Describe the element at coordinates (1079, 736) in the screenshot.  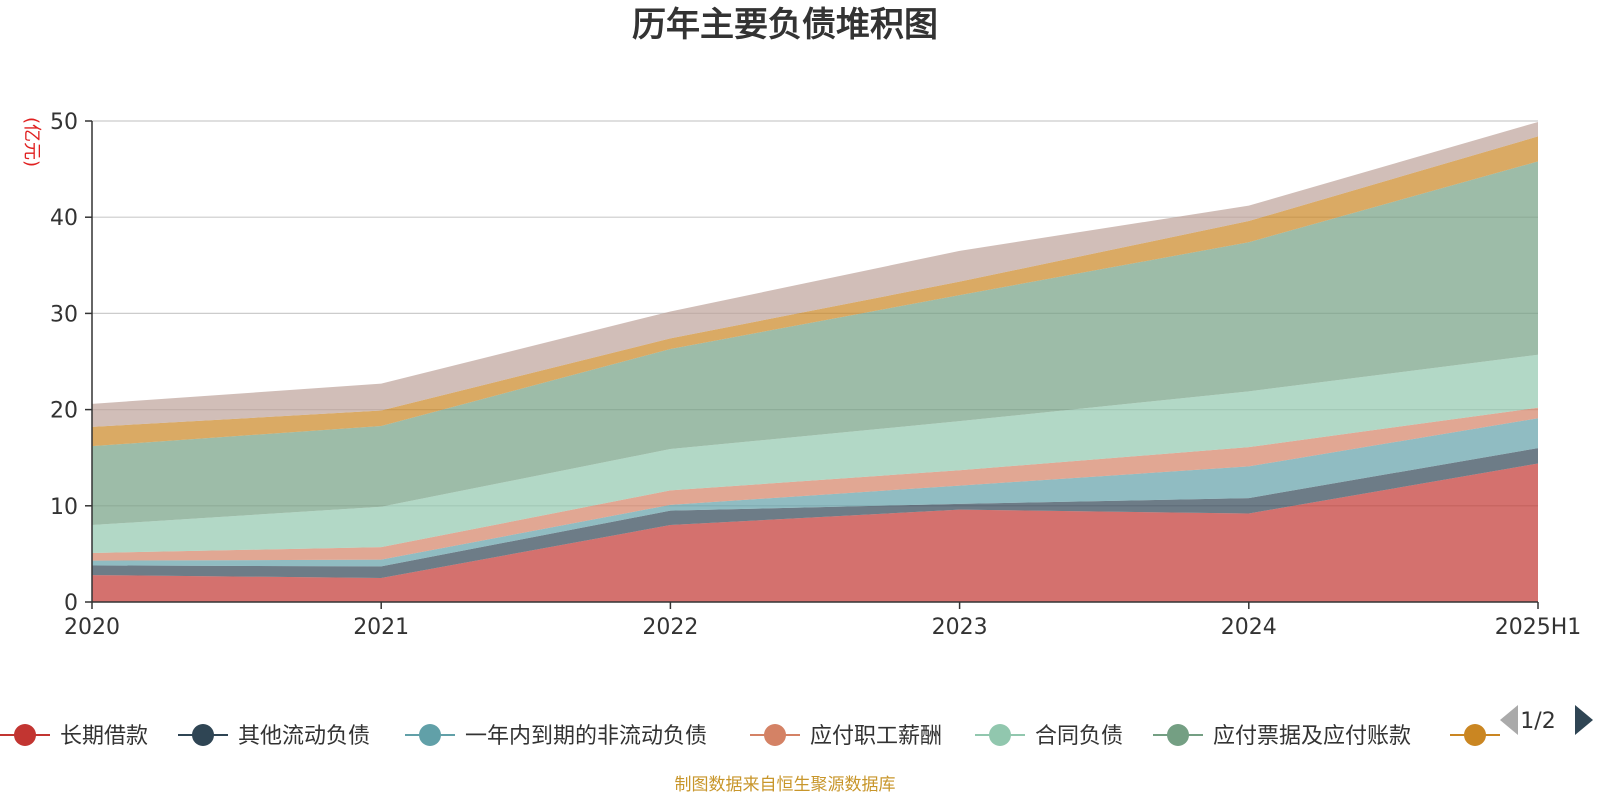
I see `legend-label: 合同负债` at that location.